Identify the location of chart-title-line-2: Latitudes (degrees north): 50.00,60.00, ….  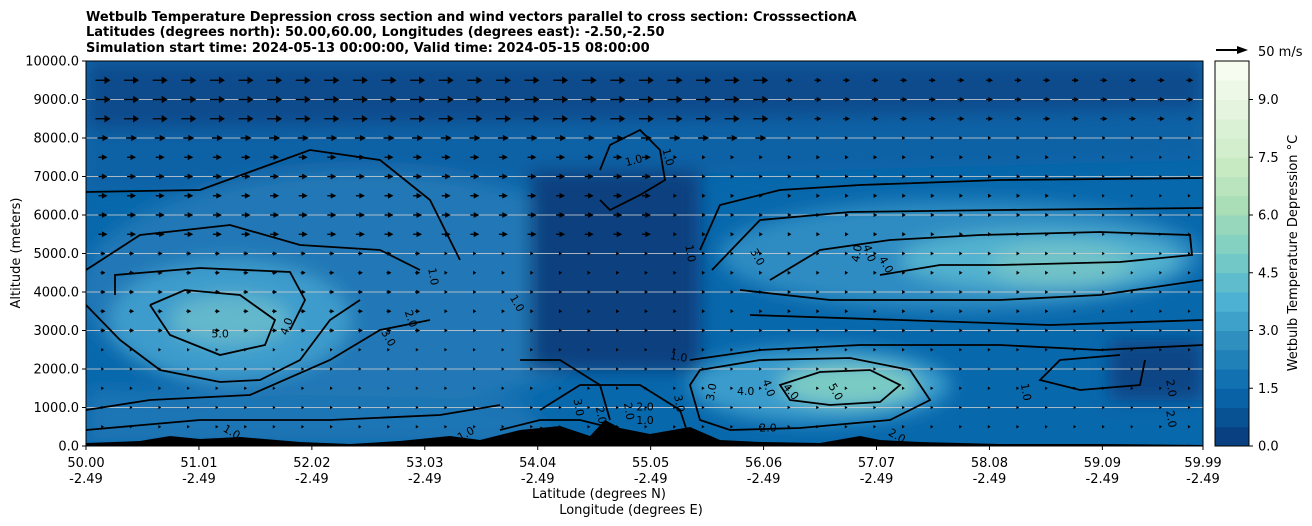
(375, 32).